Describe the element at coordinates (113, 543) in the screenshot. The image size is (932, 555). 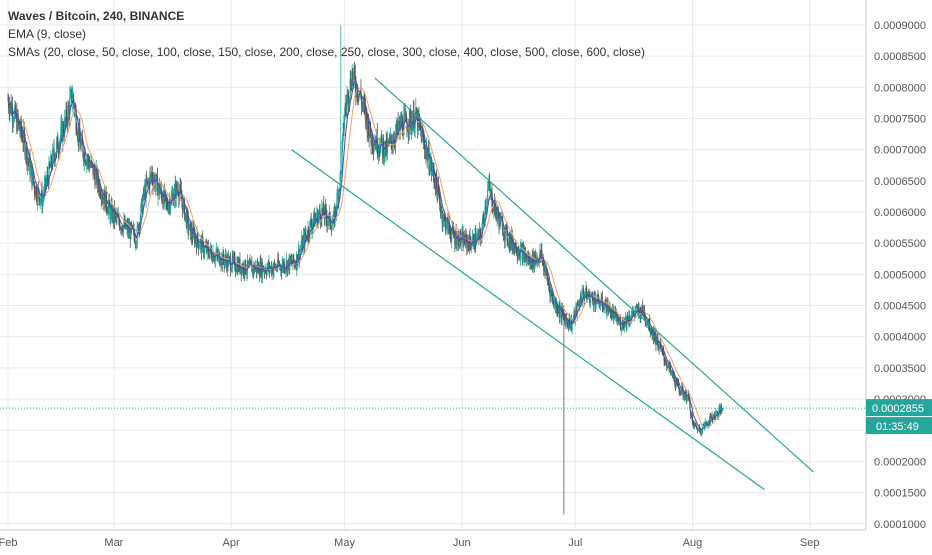
I see `x-tick-label: Mar` at that location.